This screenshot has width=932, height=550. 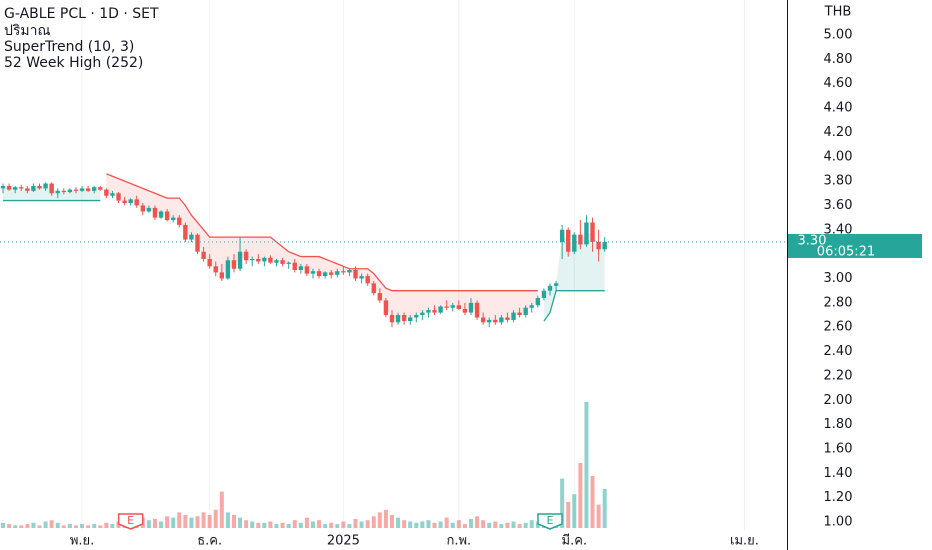 What do you see at coordinates (838, 278) in the screenshot?
I see `y-tick-label: 3.00` at bounding box center [838, 278].